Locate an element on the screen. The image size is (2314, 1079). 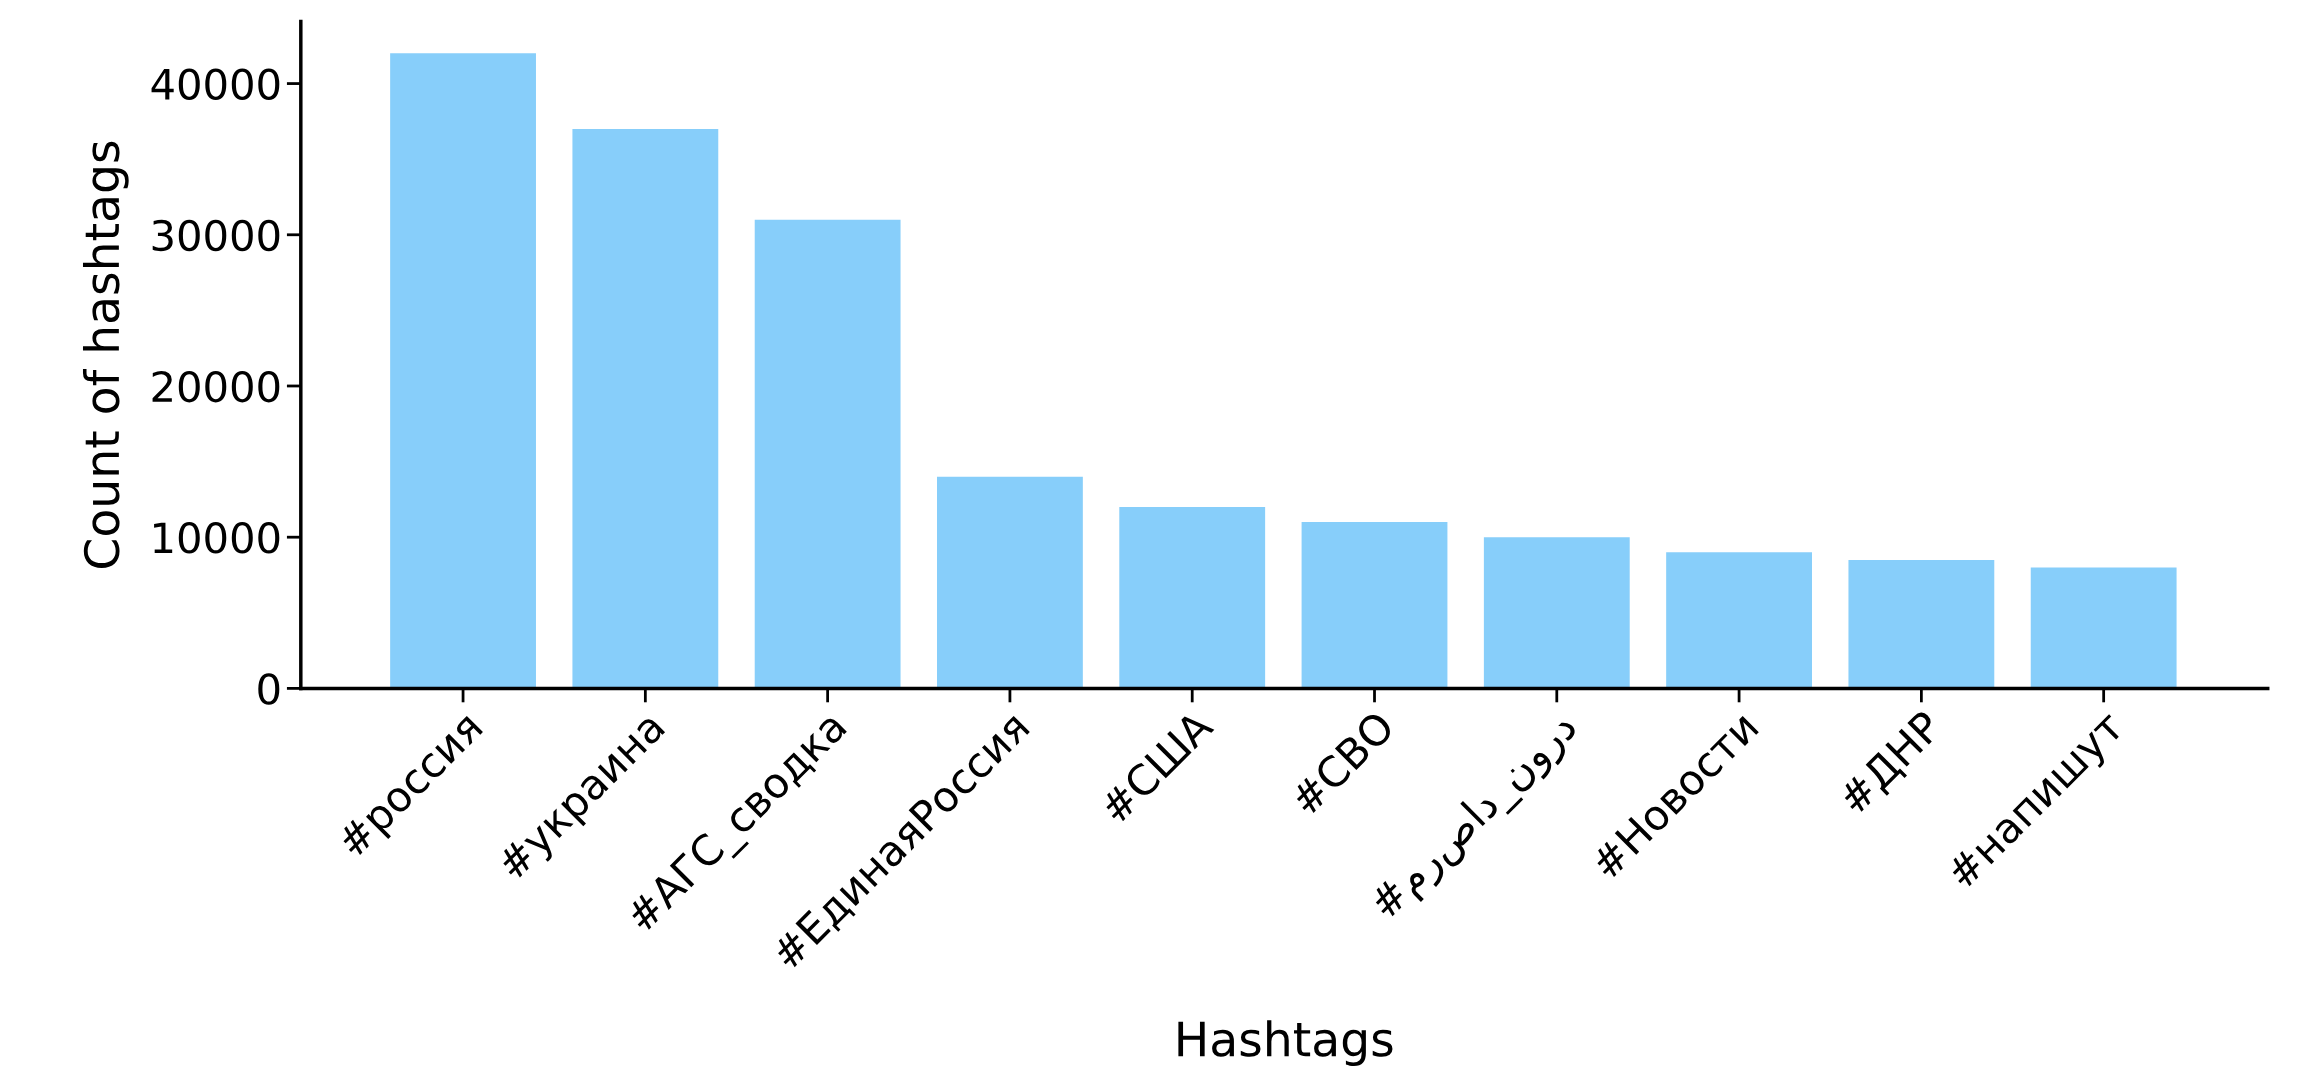
y-tick-label: 40000 is located at coordinates (215, 84).